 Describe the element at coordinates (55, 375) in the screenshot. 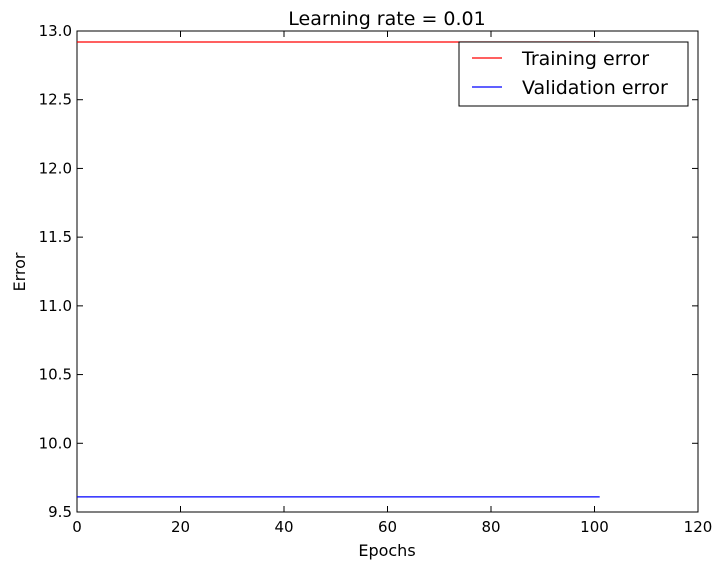

I see `y-tick-label: 10.5` at that location.